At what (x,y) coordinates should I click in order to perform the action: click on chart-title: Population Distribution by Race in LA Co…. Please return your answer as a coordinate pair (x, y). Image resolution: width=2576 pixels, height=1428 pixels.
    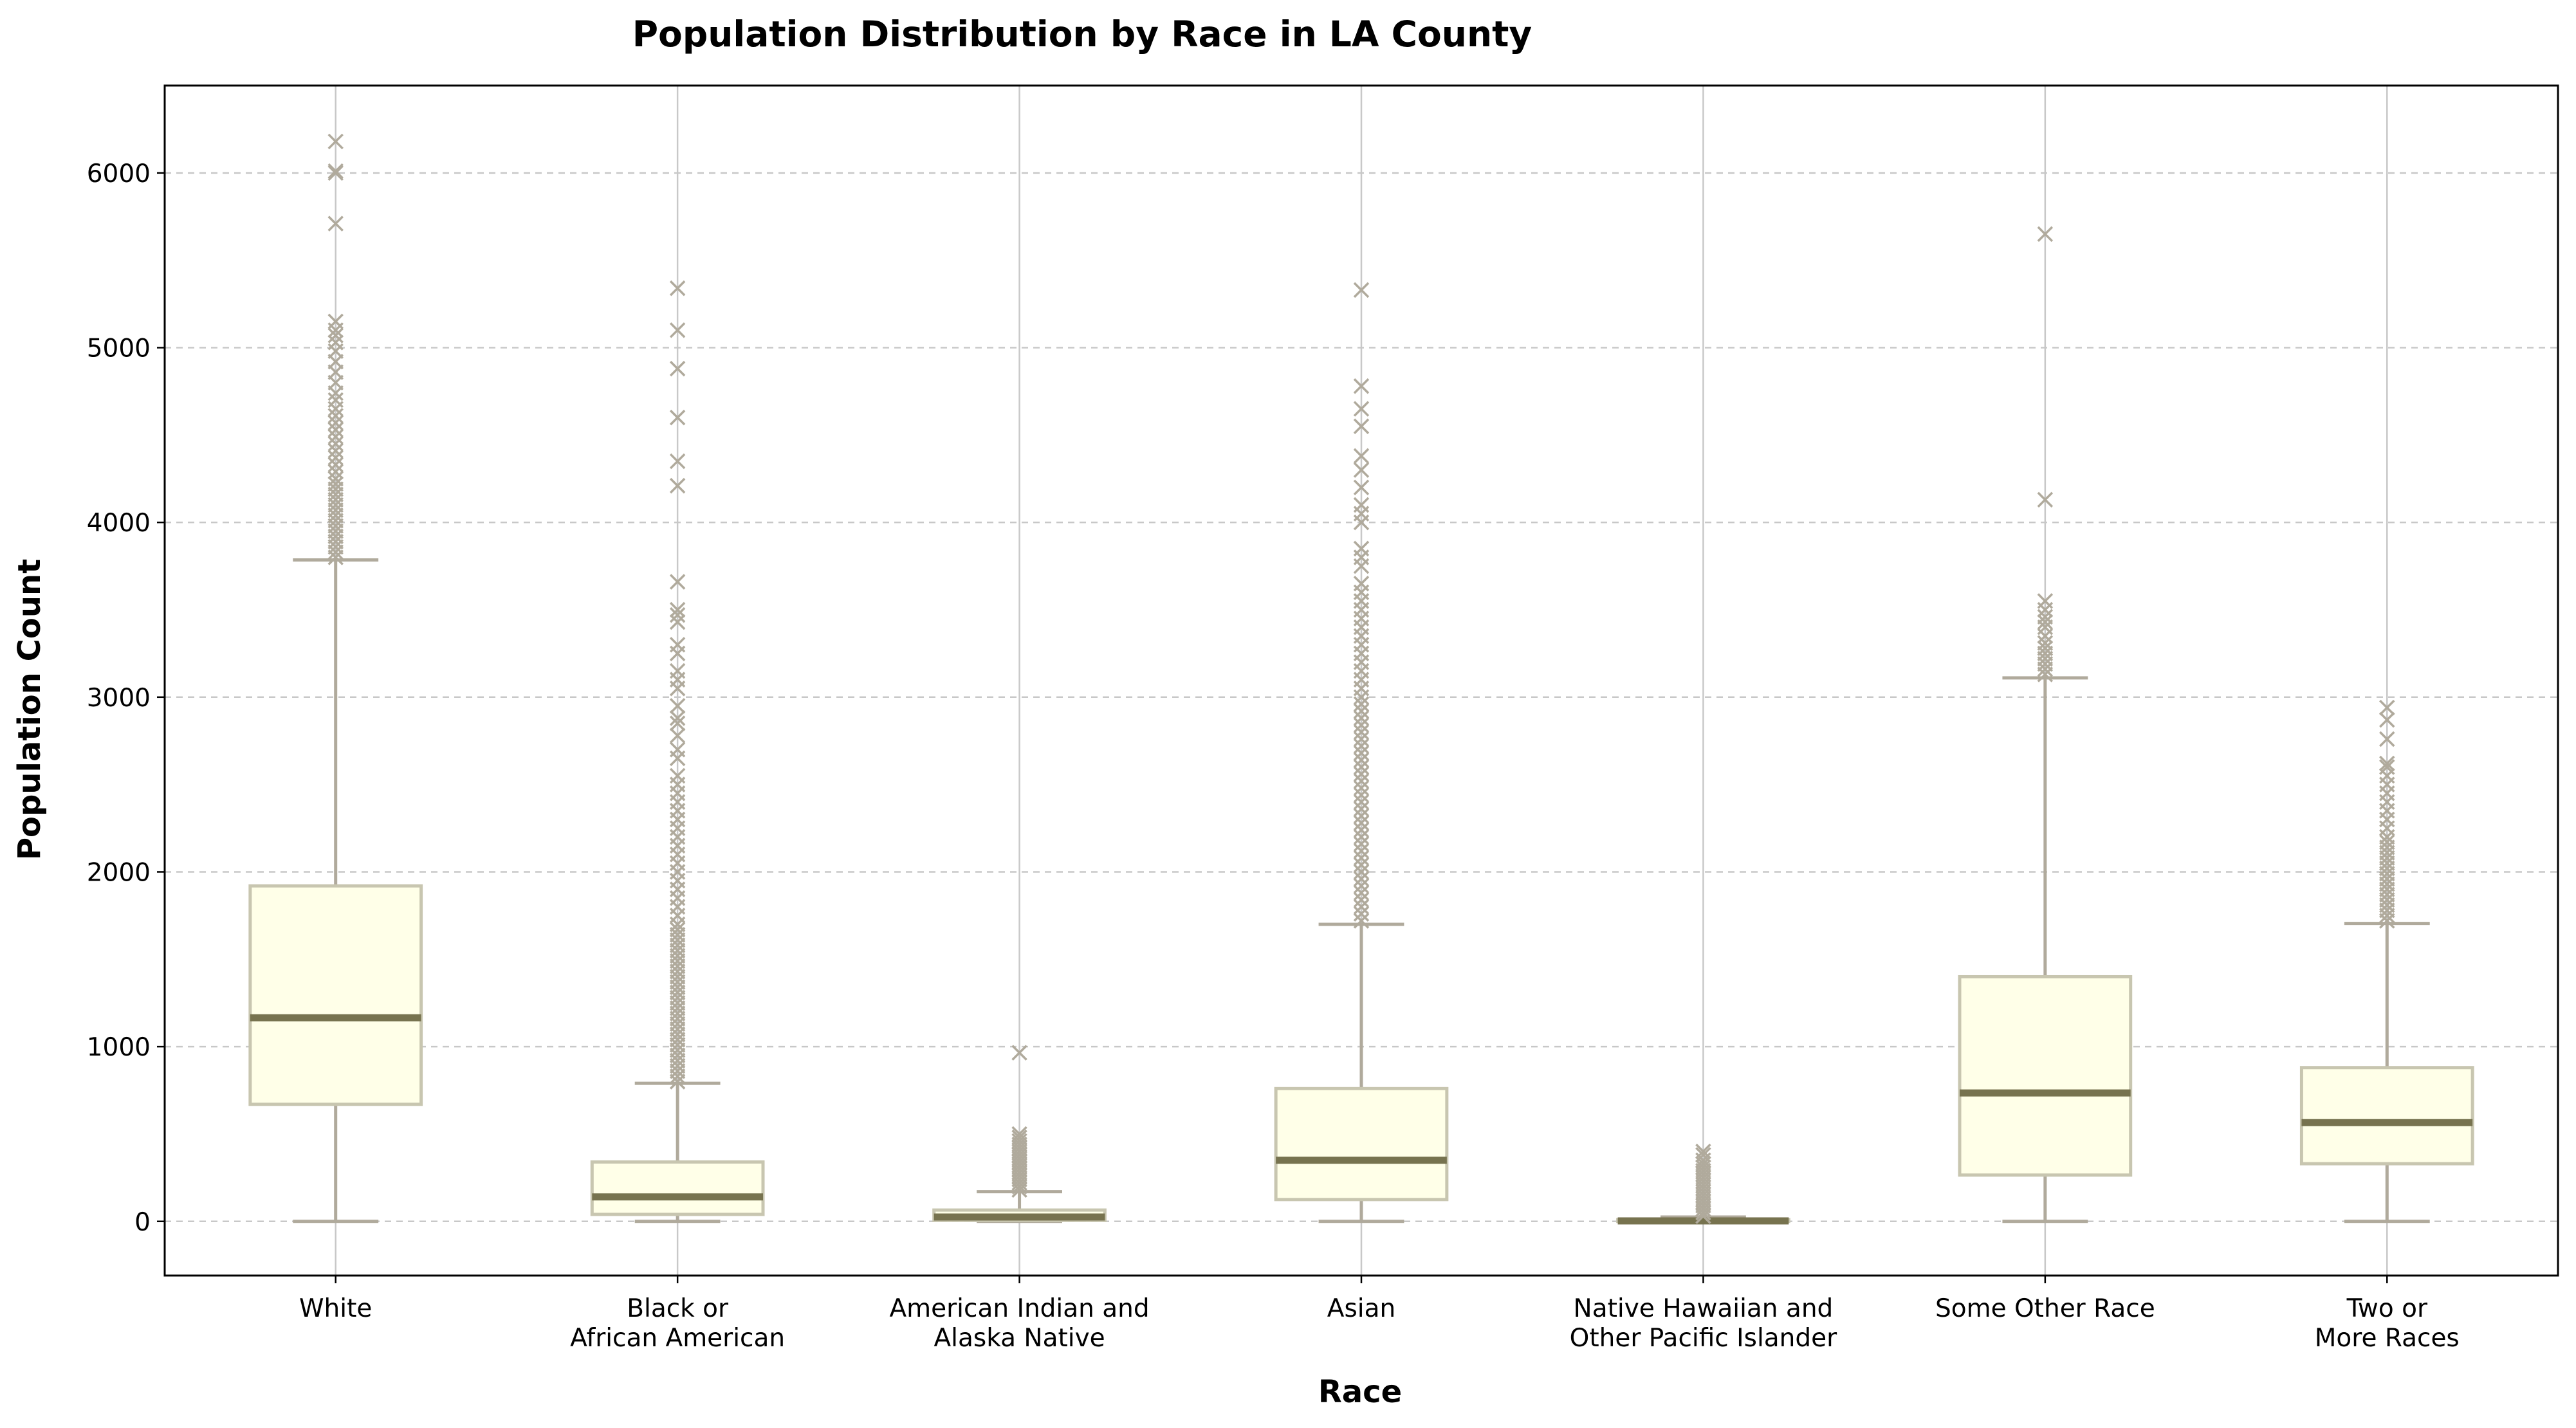
    Looking at the image, I should click on (1082, 34).